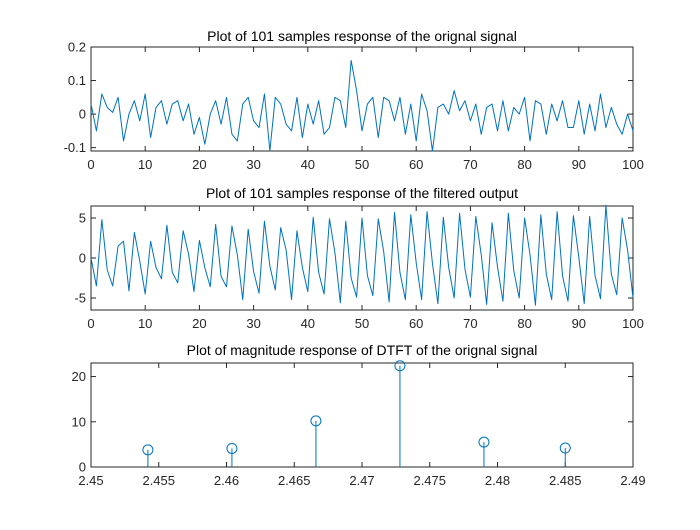 The width and height of the screenshot is (700, 530). I want to click on x-tick-label: 2.48, so click(497, 480).